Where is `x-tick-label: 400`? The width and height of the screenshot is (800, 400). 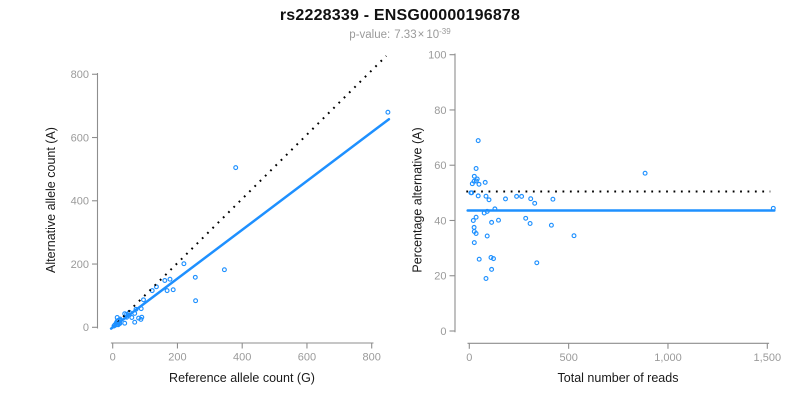
x-tick-label: 400 is located at coordinates (242, 358).